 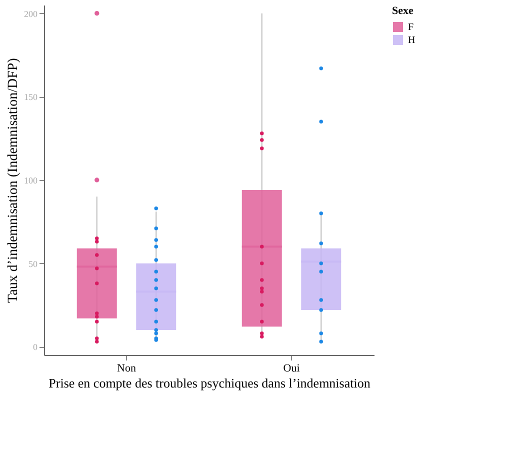 I want to click on y-tick-label: 200, so click(x=31, y=13).